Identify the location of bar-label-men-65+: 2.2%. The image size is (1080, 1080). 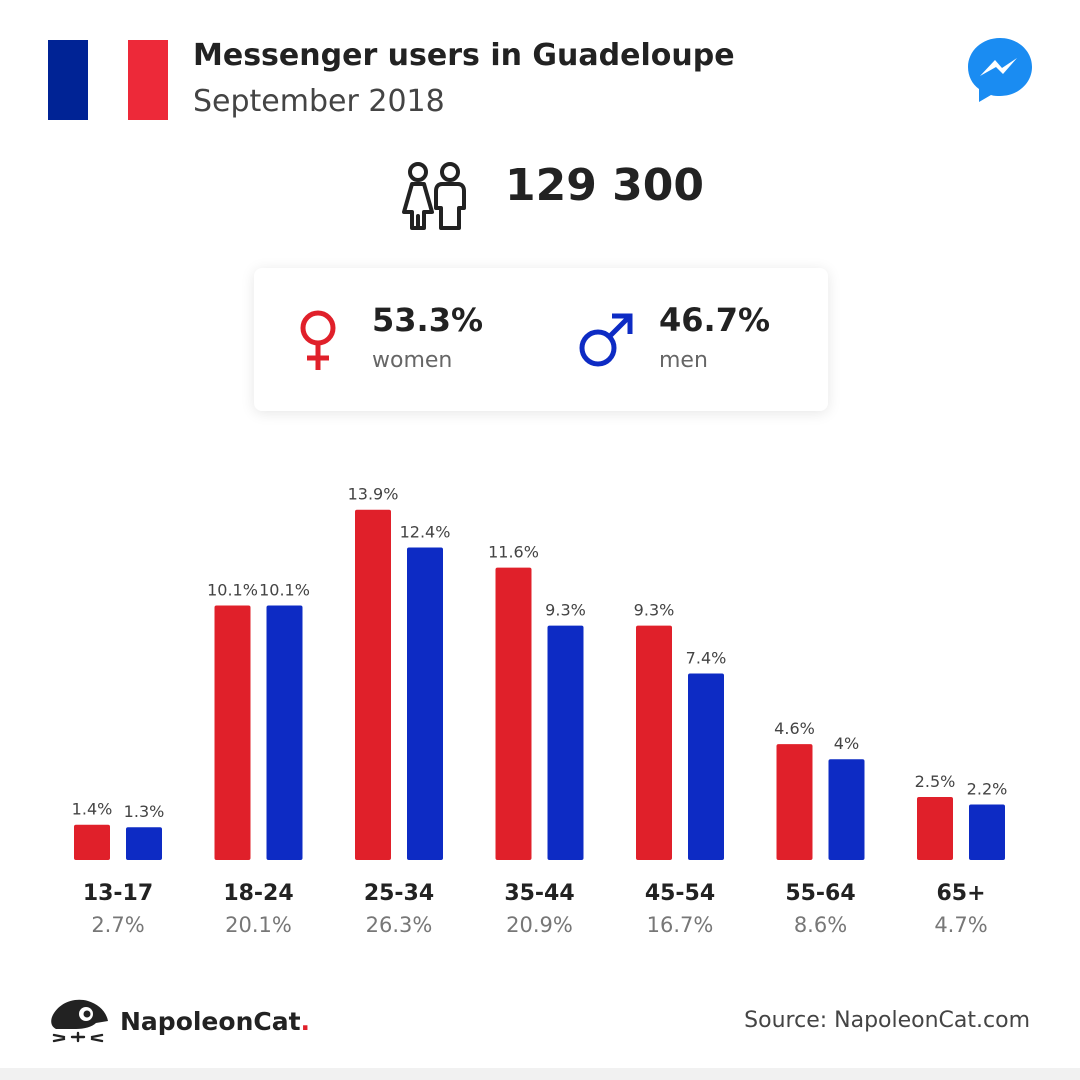
(987, 789).